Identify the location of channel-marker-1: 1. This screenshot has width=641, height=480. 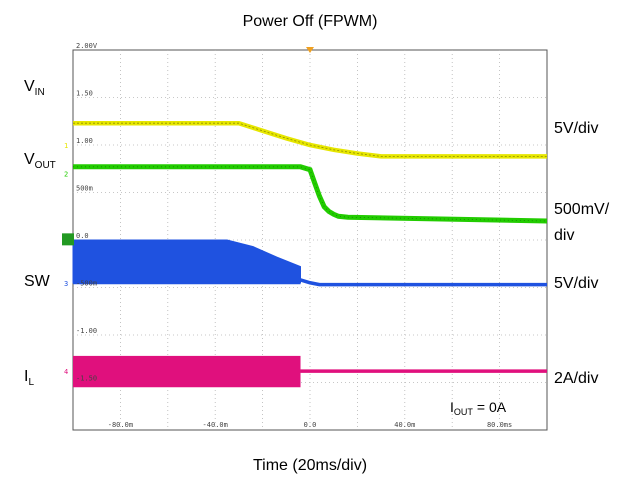
(66, 146).